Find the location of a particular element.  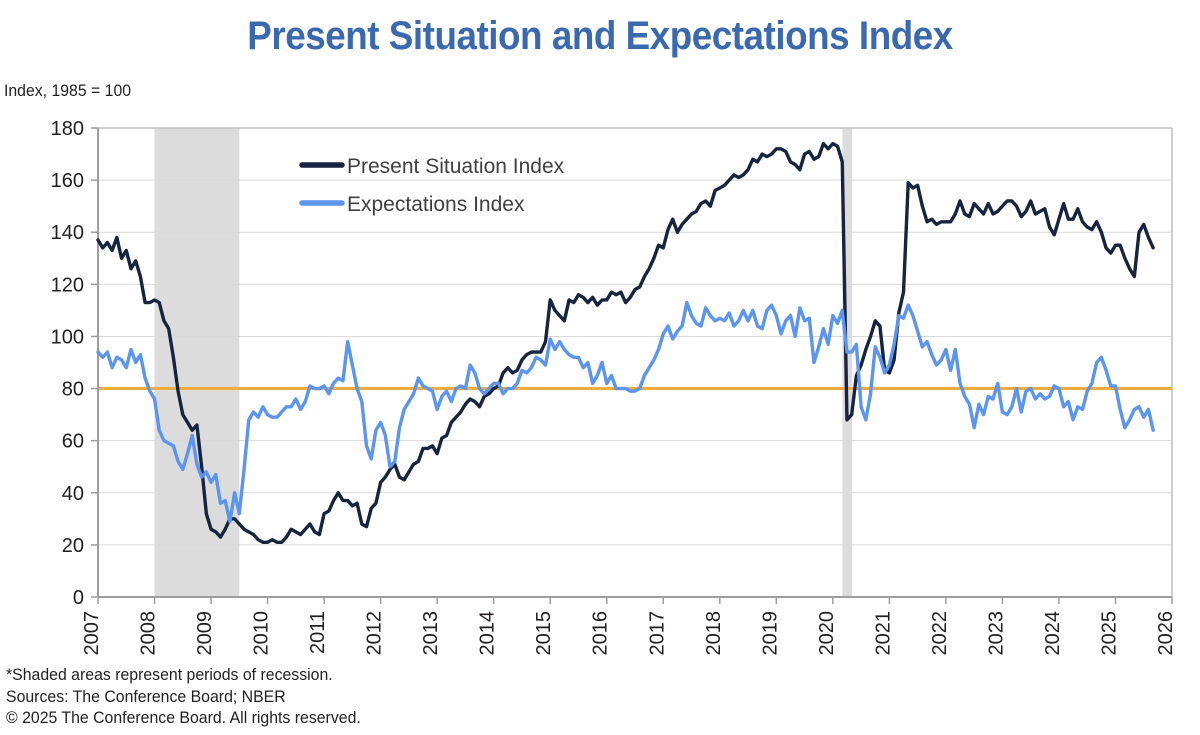

x-axis-tick-label: 2024 is located at coordinates (1053, 633).